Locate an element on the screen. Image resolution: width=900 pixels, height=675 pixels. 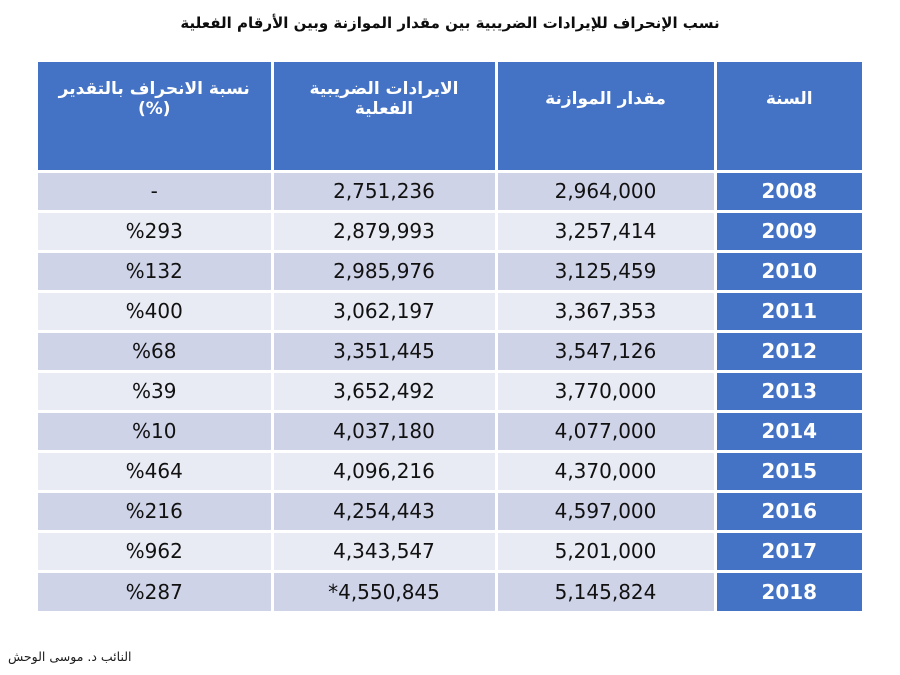
cell-actual: 4,096,216 is located at coordinates (384, 471).